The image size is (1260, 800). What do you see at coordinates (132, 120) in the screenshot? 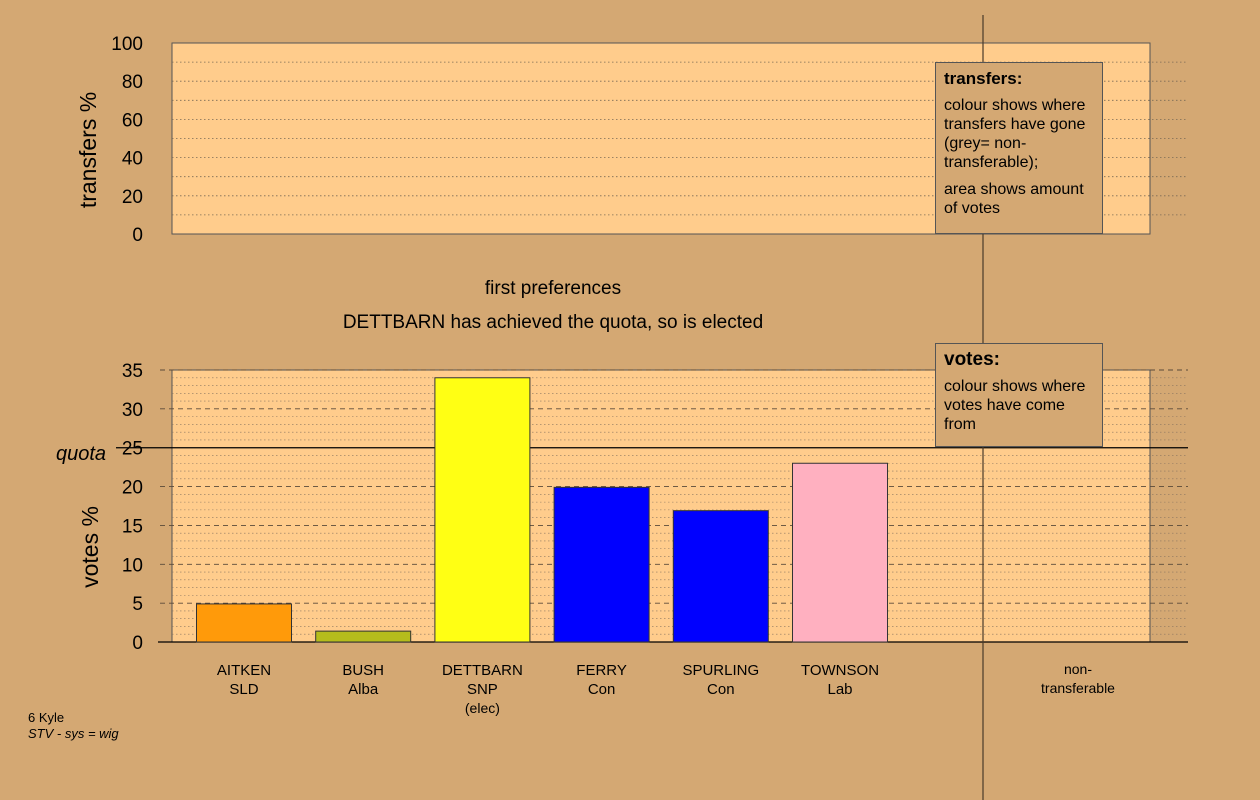
I see `transfers-y-tick-label: 60` at bounding box center [132, 120].